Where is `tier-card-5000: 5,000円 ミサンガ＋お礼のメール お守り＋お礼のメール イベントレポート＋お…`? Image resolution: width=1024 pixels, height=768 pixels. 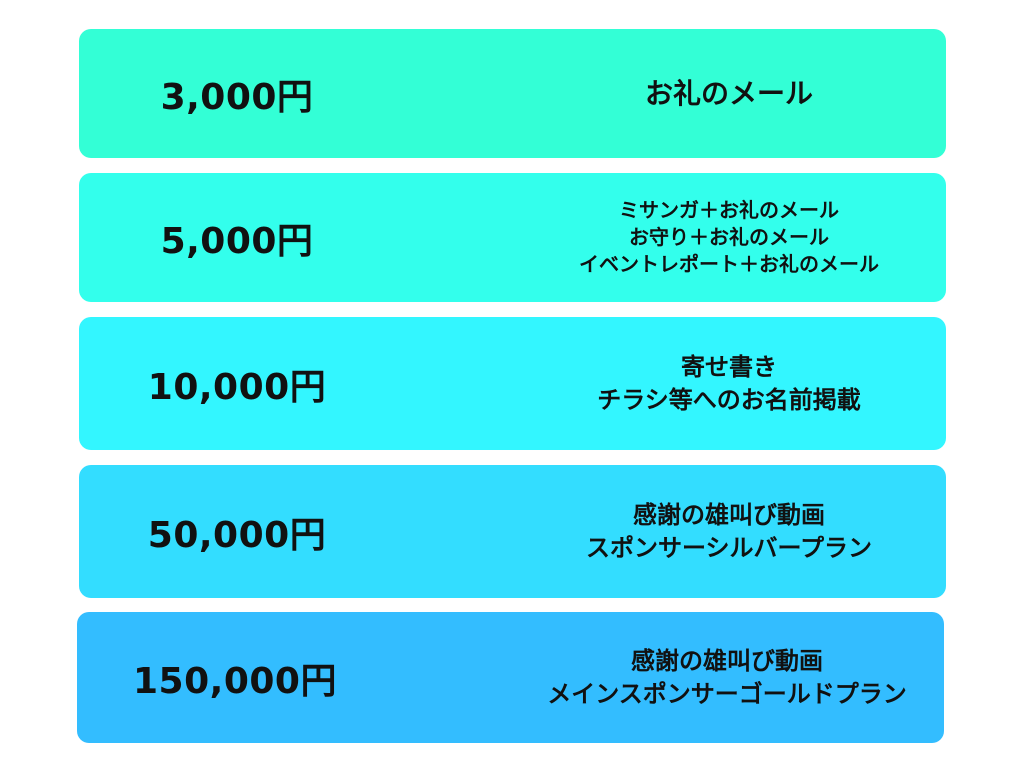
tier-card-5000: 5,000円 ミサンガ＋お礼のメール お守り＋お礼のメール イベントレポート＋お… is located at coordinates (512, 237).